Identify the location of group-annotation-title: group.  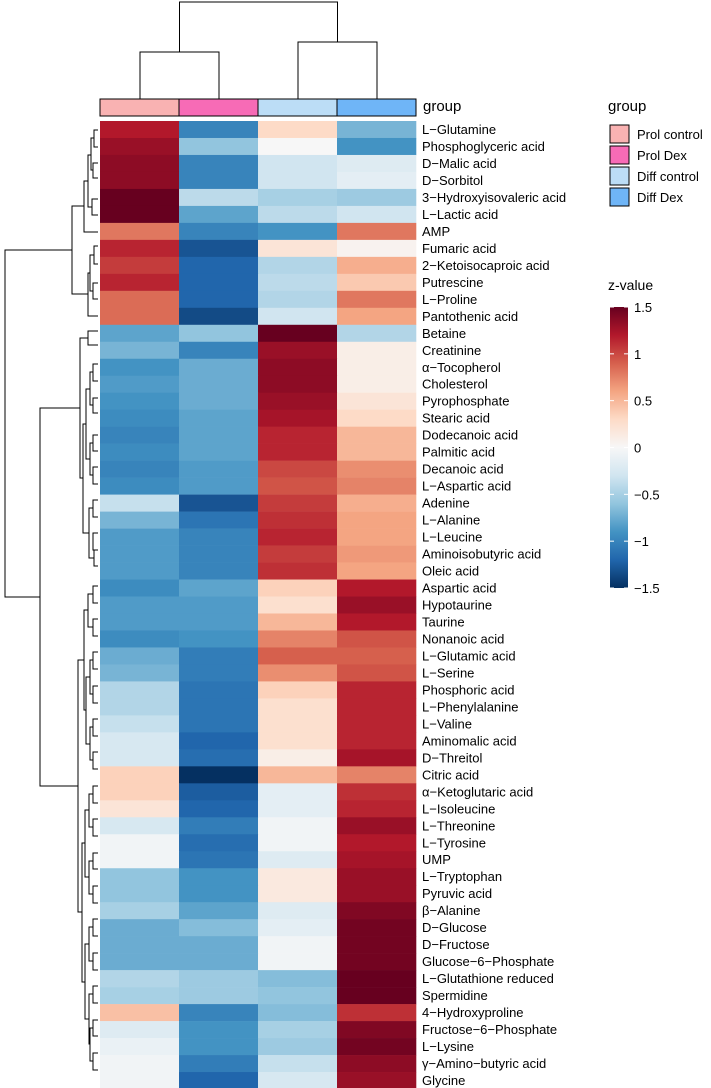
(442, 106).